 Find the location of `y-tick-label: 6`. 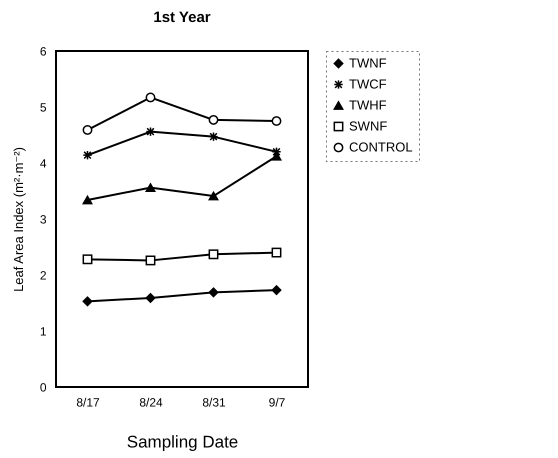

y-tick-label: 6 is located at coordinates (43, 51).